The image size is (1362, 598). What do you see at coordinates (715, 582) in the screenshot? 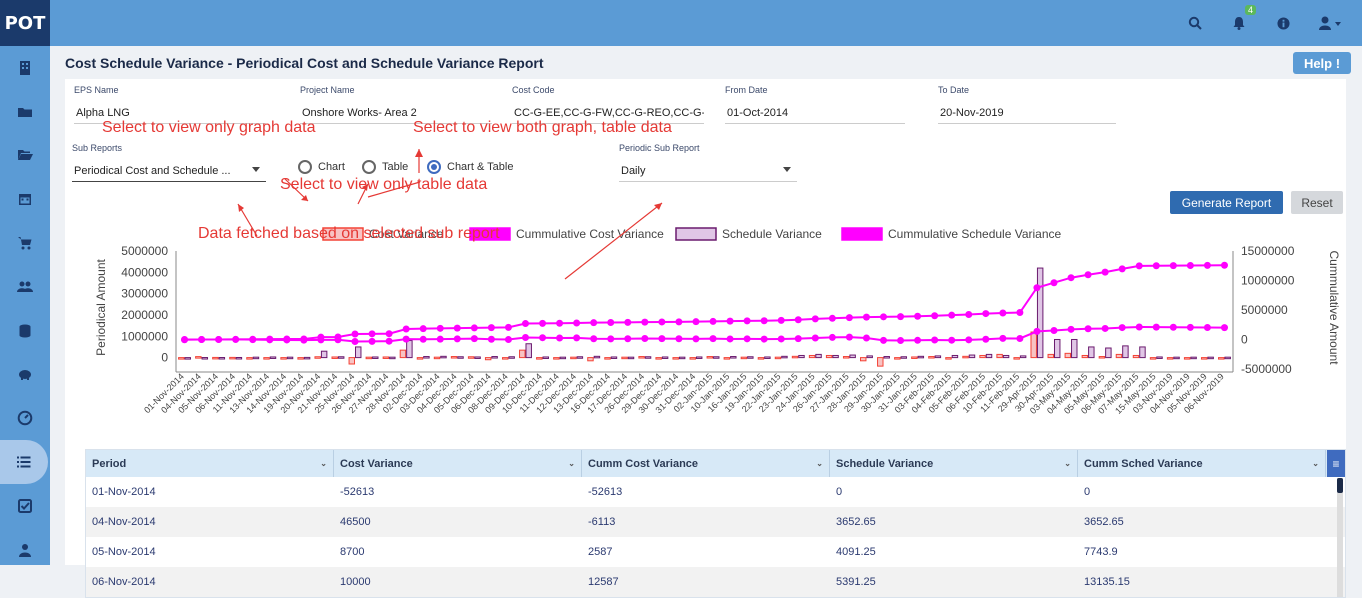
I see `table-row: 06-Nov-2014 10000 12587 5391.25 13135.15` at bounding box center [715, 582].